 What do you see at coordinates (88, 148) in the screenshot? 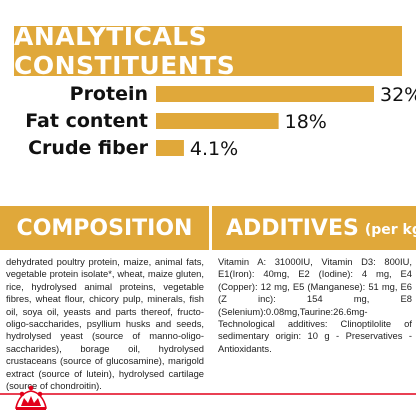
I see `category-label: Crude fiber` at bounding box center [88, 148].